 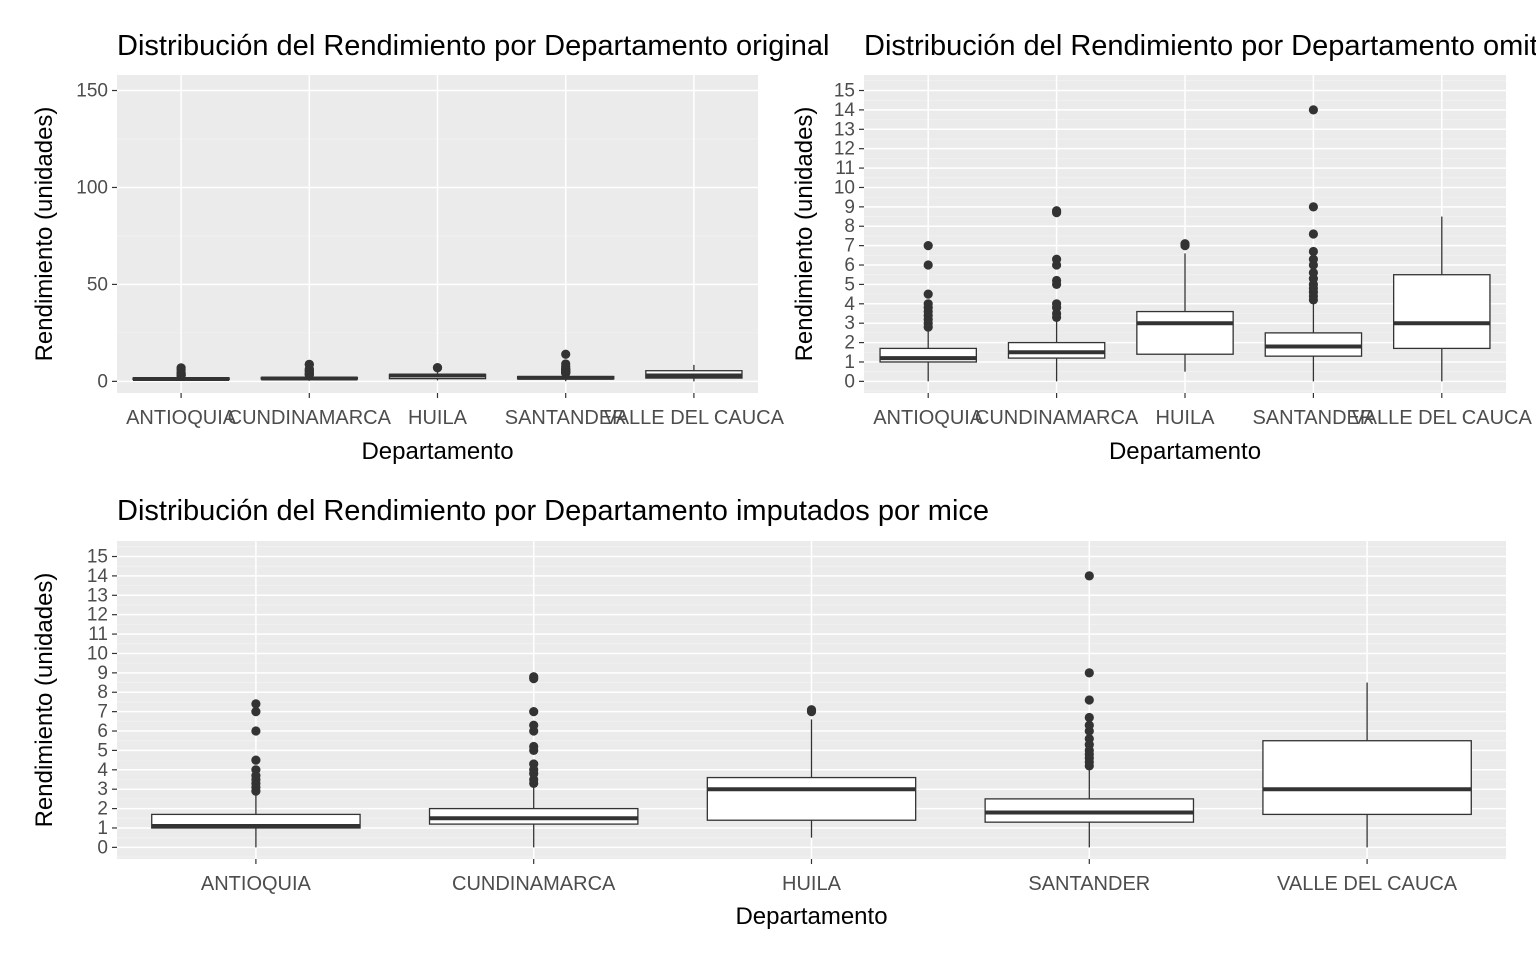 What do you see at coordinates (97, 284) in the screenshot?
I see `y-tick-label: 50` at bounding box center [97, 284].